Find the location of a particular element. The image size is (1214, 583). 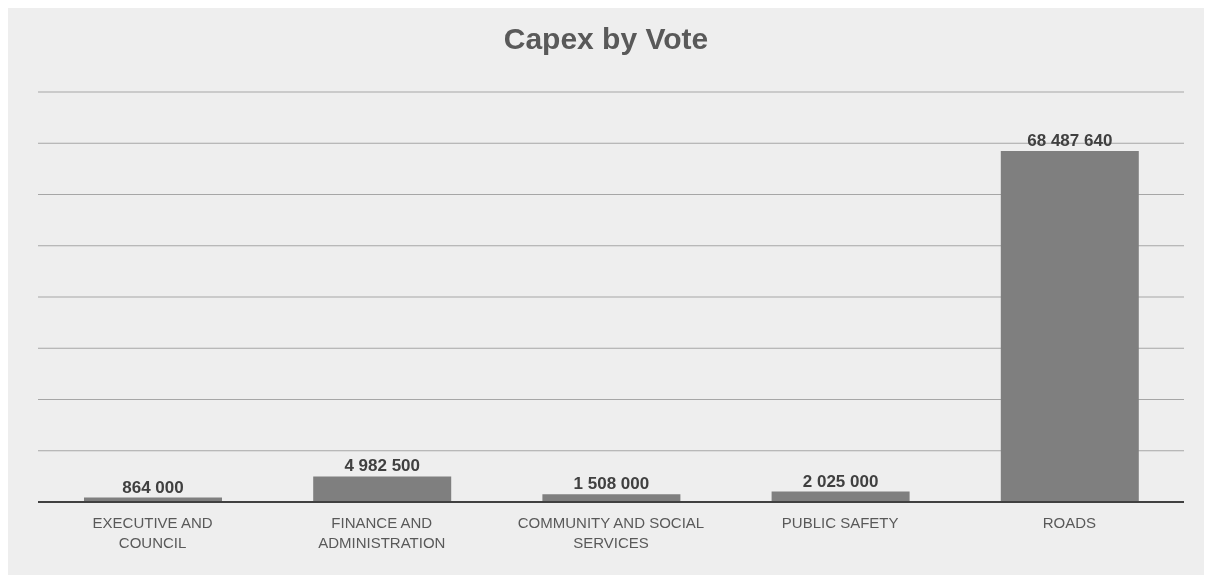

x-tick-label: ROADS is located at coordinates (1069, 522).